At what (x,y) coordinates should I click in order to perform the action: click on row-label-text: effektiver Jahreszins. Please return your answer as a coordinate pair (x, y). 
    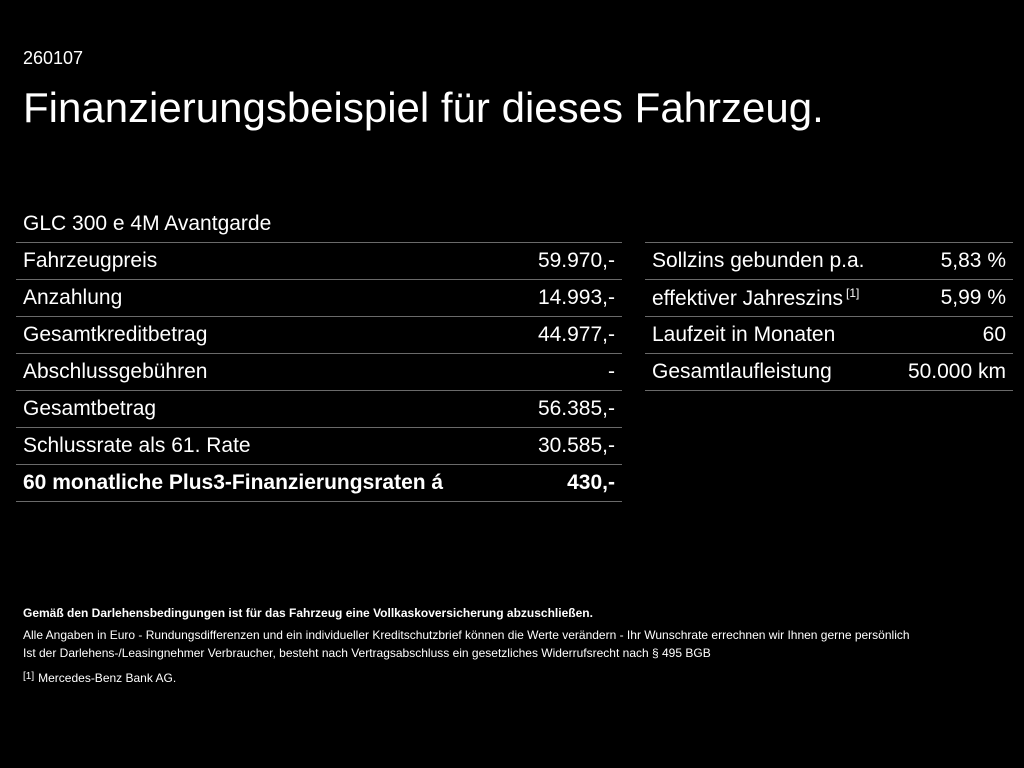
    Looking at the image, I should click on (748, 298).